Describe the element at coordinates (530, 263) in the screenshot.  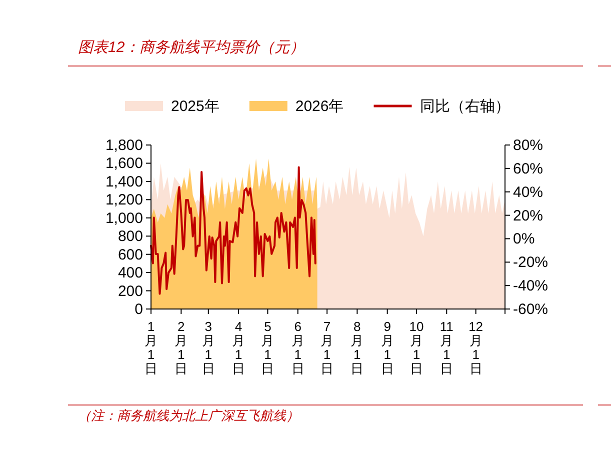
I see `y2-tick-label: -20%` at that location.